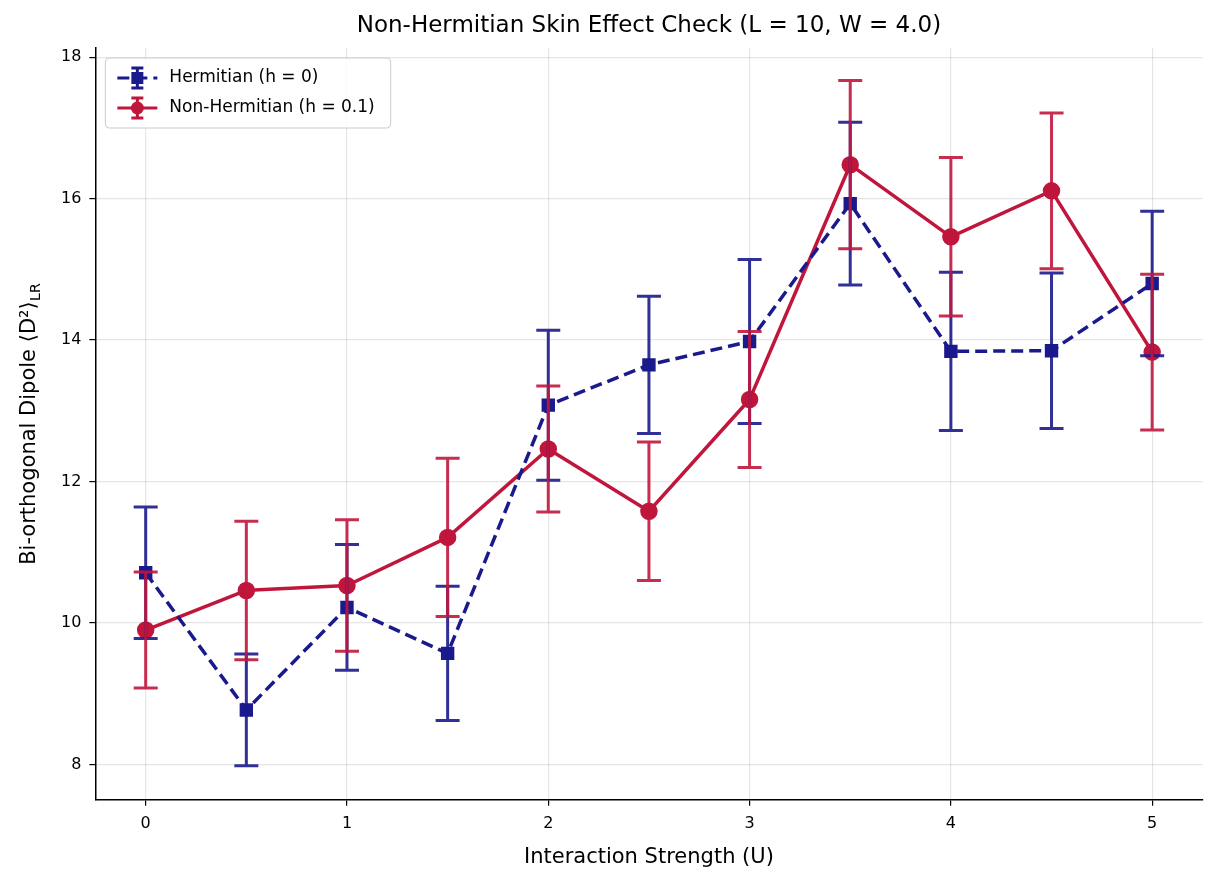  What do you see at coordinates (548, 822) in the screenshot?
I see `x-tick-label: 2` at bounding box center [548, 822].